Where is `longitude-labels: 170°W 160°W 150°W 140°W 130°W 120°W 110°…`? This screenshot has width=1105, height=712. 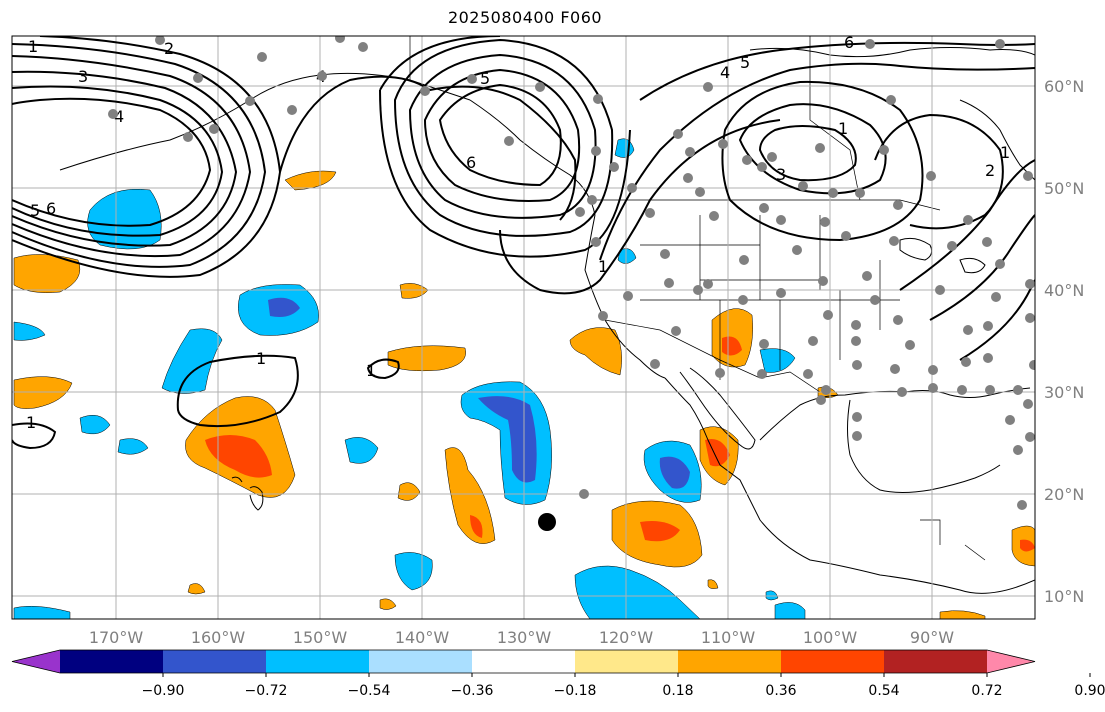
longitude-labels: 170°W 160°W 150°W 140°W 130°W 120°W 110°… is located at coordinates (521, 637).